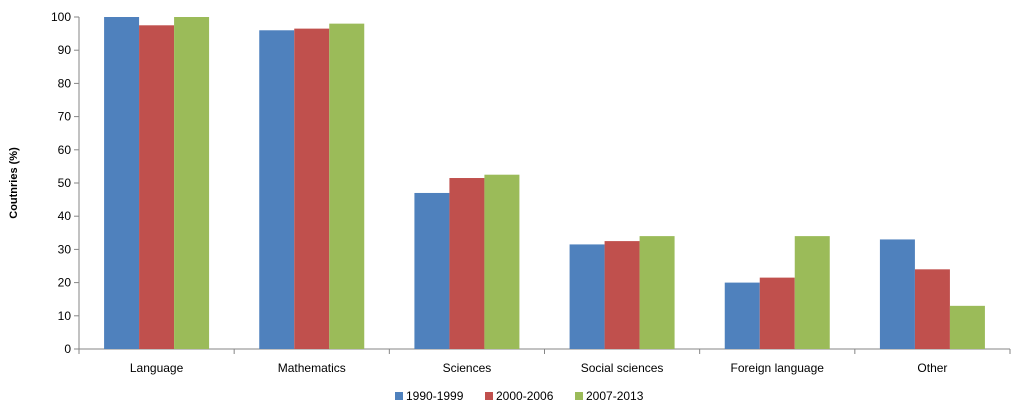 This screenshot has height=407, width=1013. What do you see at coordinates (65, 249) in the screenshot?
I see `y-tick-label: 30` at bounding box center [65, 249].